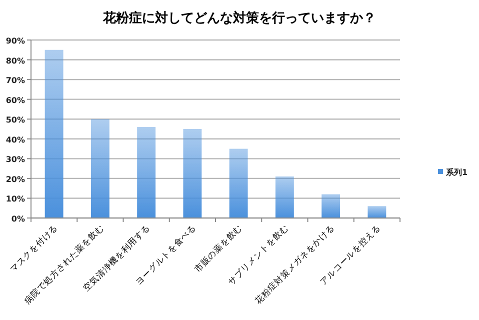  I want to click on y-tick-label: 0%, so click(18, 219).